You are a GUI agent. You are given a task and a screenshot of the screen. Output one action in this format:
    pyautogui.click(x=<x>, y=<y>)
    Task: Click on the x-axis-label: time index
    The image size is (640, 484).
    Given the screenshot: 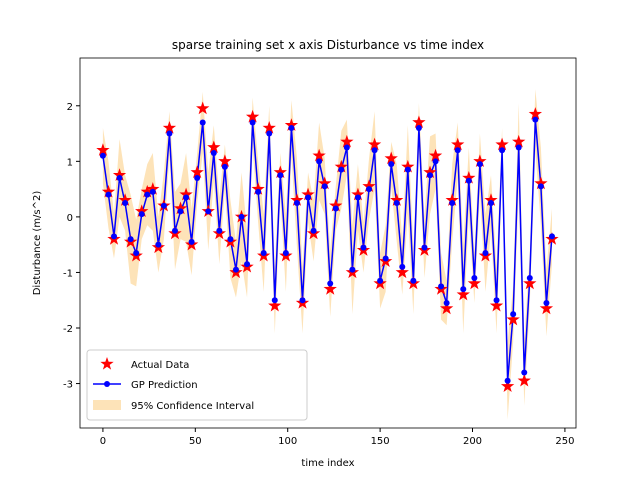 What is the action you would take?
    pyautogui.click(x=327, y=463)
    